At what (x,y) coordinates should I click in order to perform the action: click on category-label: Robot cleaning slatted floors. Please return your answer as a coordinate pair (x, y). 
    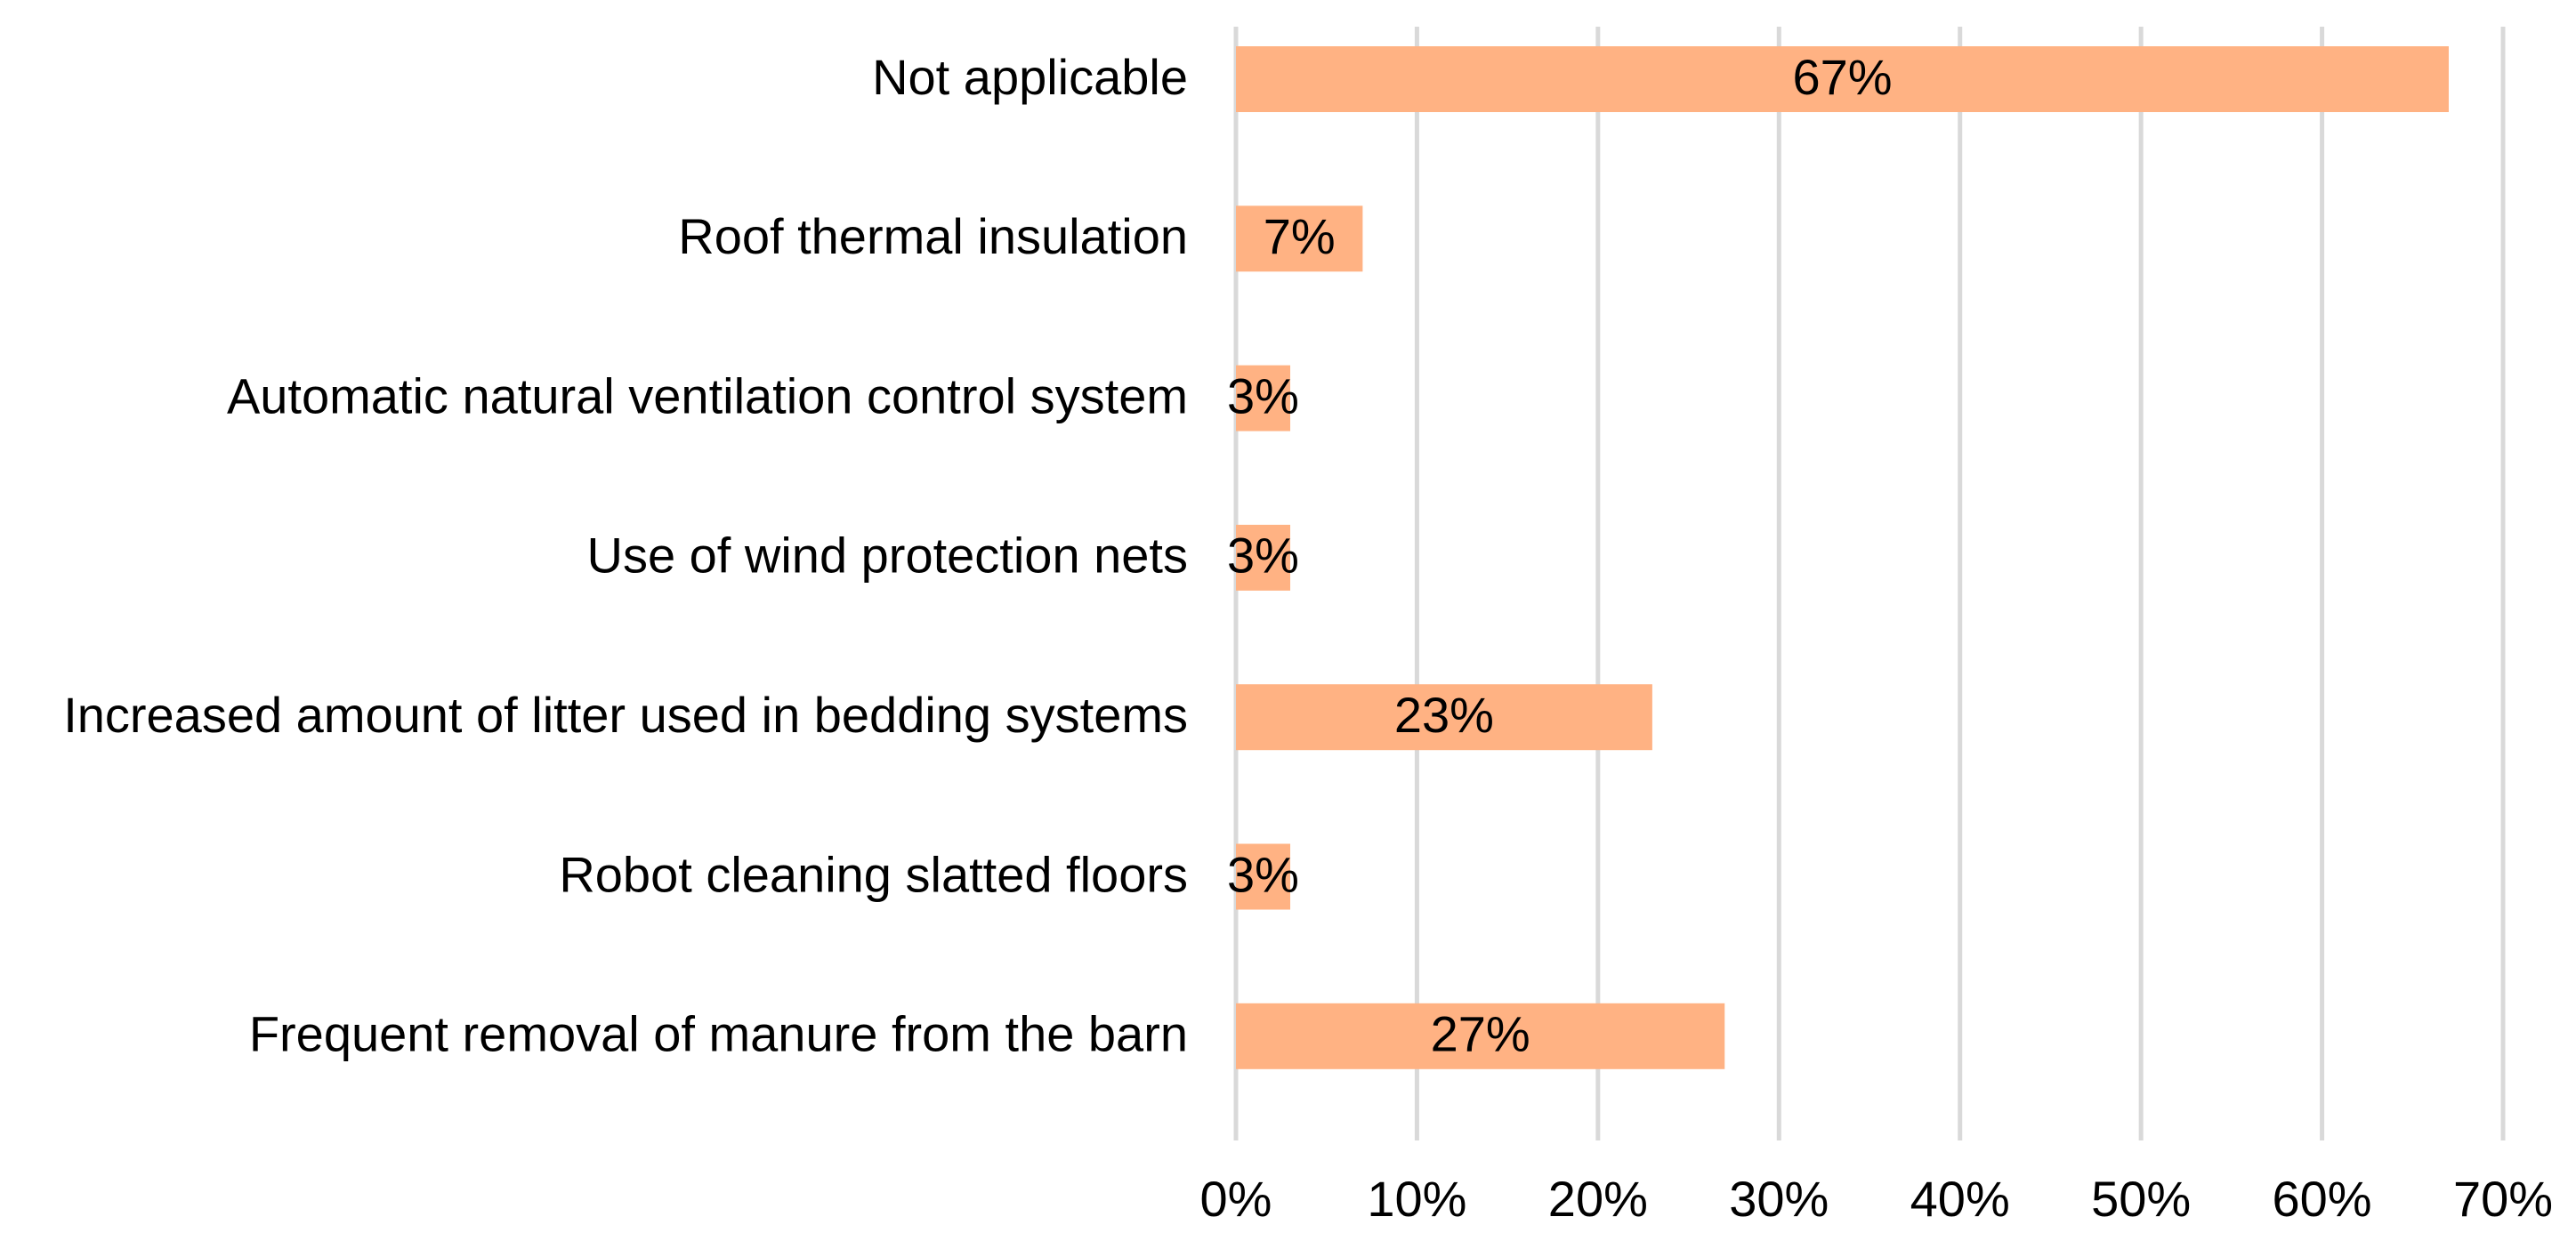
    Looking at the image, I should click on (873, 874).